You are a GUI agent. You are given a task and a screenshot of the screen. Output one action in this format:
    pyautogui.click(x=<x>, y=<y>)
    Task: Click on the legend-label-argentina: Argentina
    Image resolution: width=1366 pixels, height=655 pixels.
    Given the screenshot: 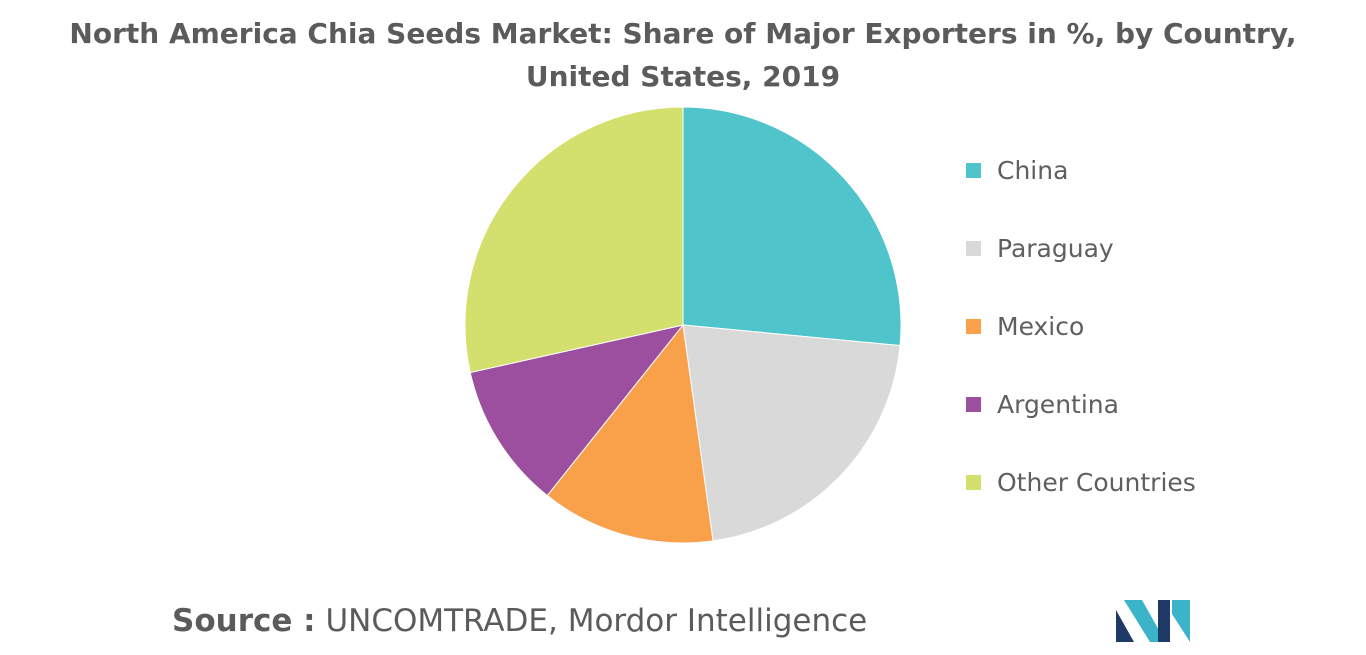 What is the action you would take?
    pyautogui.click(x=1058, y=404)
    